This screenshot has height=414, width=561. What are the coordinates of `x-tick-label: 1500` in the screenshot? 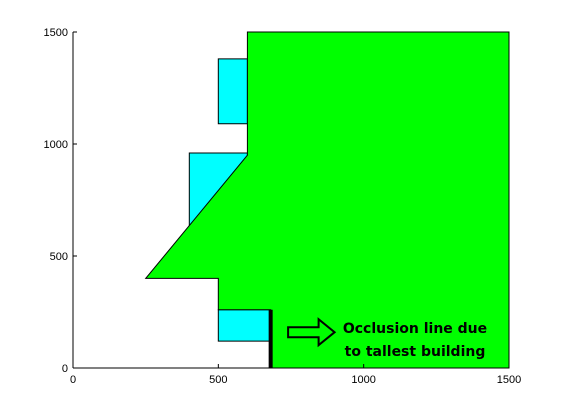 It's located at (509, 380).